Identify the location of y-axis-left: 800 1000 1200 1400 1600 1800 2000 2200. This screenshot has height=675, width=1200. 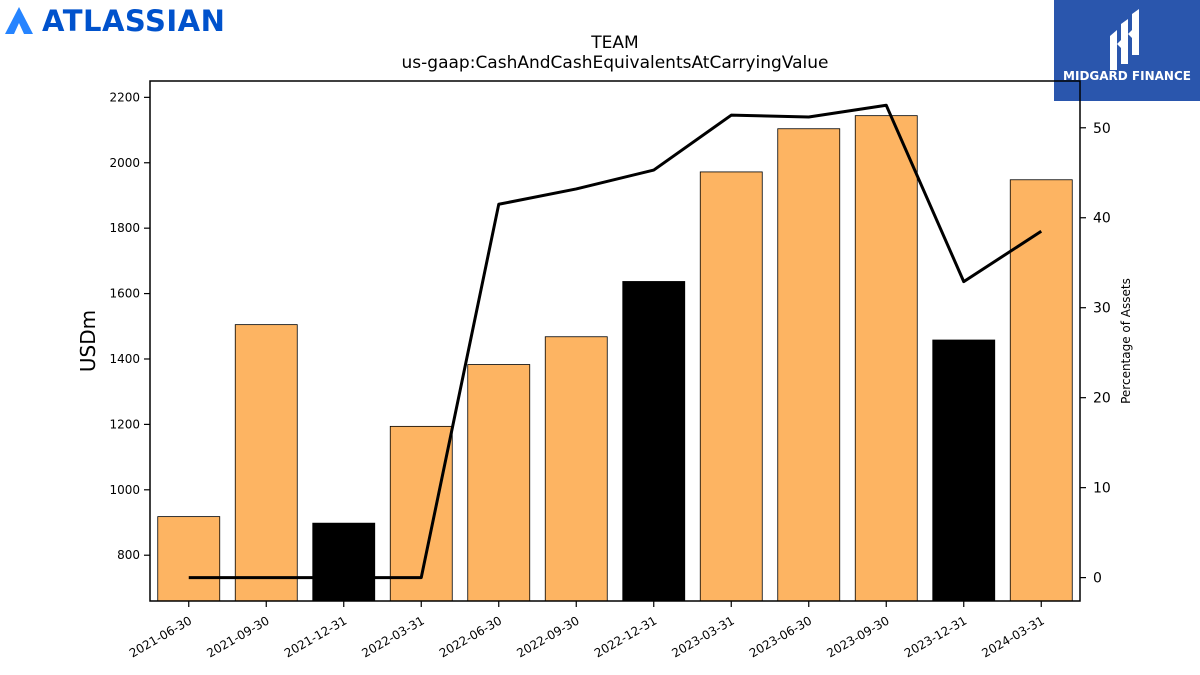
(129, 326).